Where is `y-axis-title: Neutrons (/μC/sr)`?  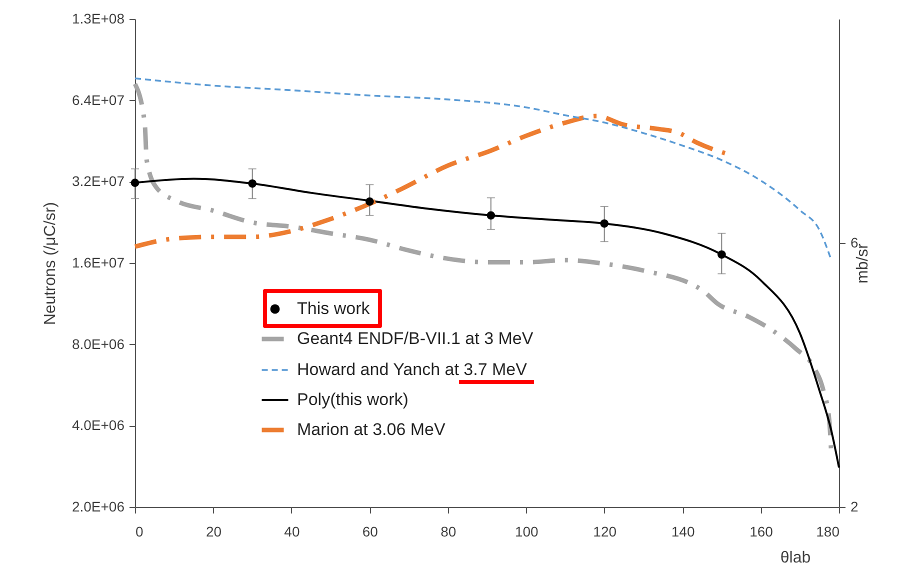
y-axis-title: Neutrons (/μC/sr) is located at coordinates (50, 264).